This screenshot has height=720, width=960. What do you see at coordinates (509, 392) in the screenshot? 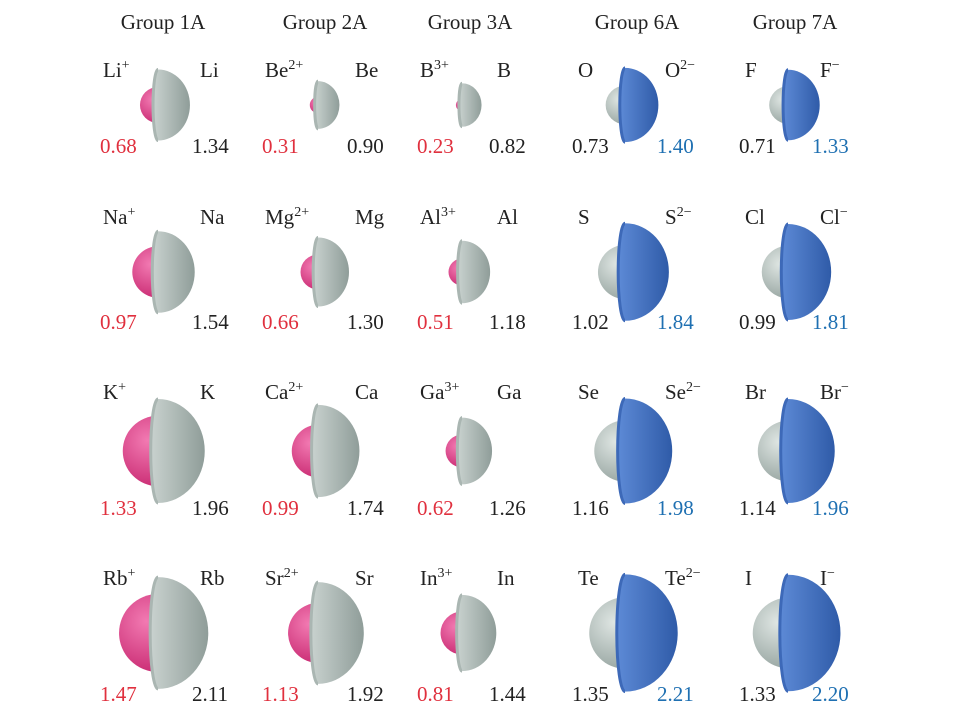
I see `atom-symbol: Ga` at bounding box center [509, 392].